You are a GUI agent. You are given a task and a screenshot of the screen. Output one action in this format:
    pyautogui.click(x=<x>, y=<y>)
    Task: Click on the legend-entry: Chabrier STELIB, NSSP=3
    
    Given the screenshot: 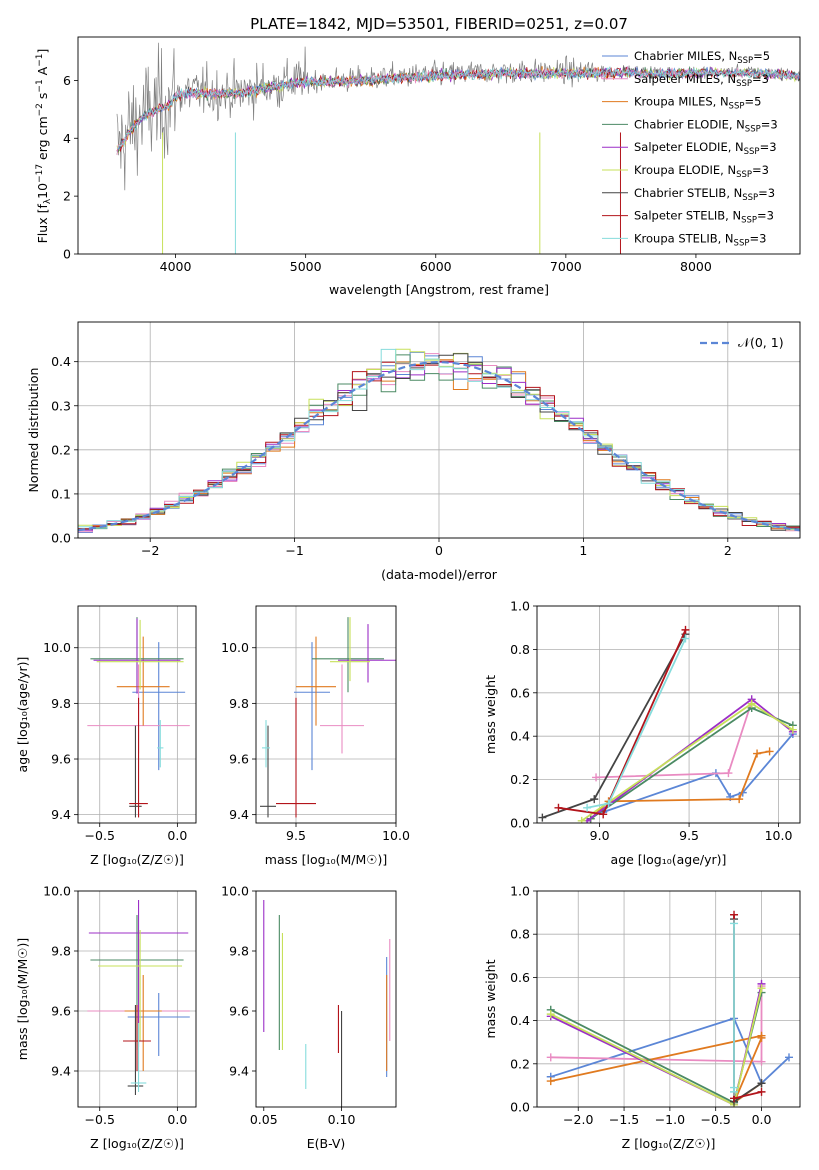 What is the action you would take?
    pyautogui.click(x=704, y=194)
    